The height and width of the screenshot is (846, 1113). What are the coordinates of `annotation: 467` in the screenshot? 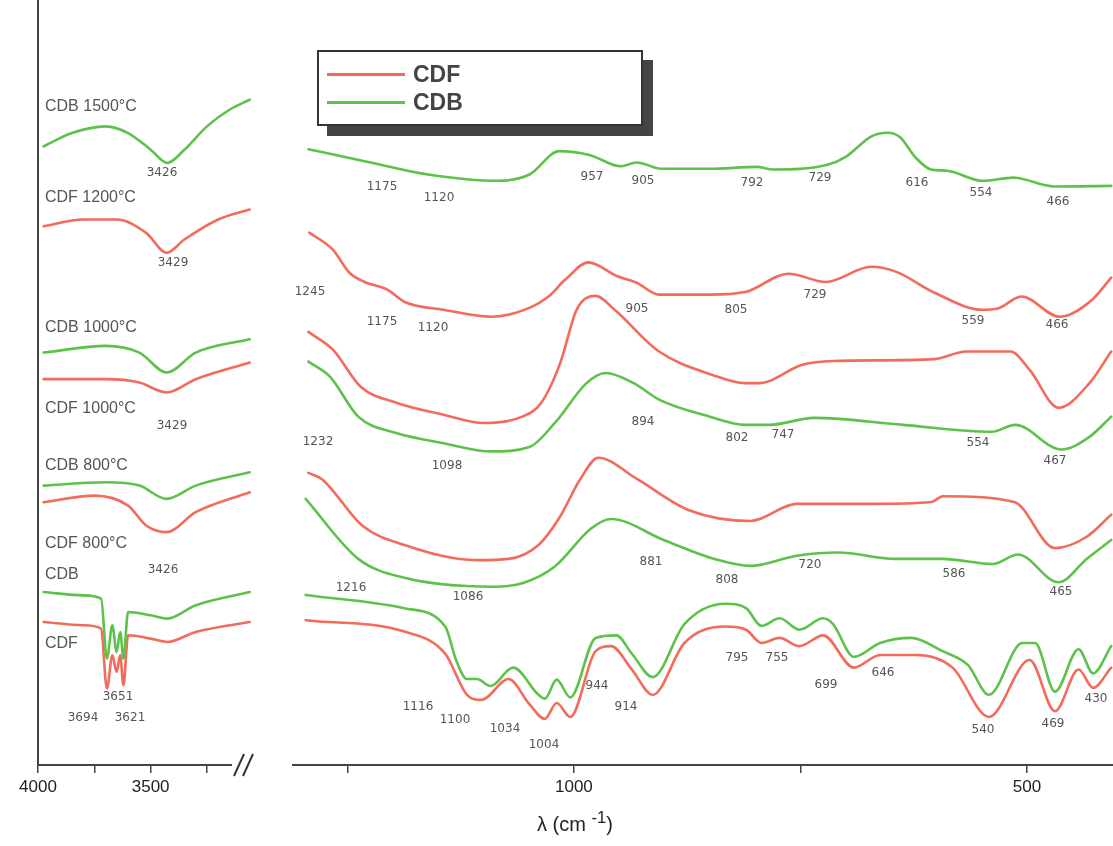 It's located at (1055, 460).